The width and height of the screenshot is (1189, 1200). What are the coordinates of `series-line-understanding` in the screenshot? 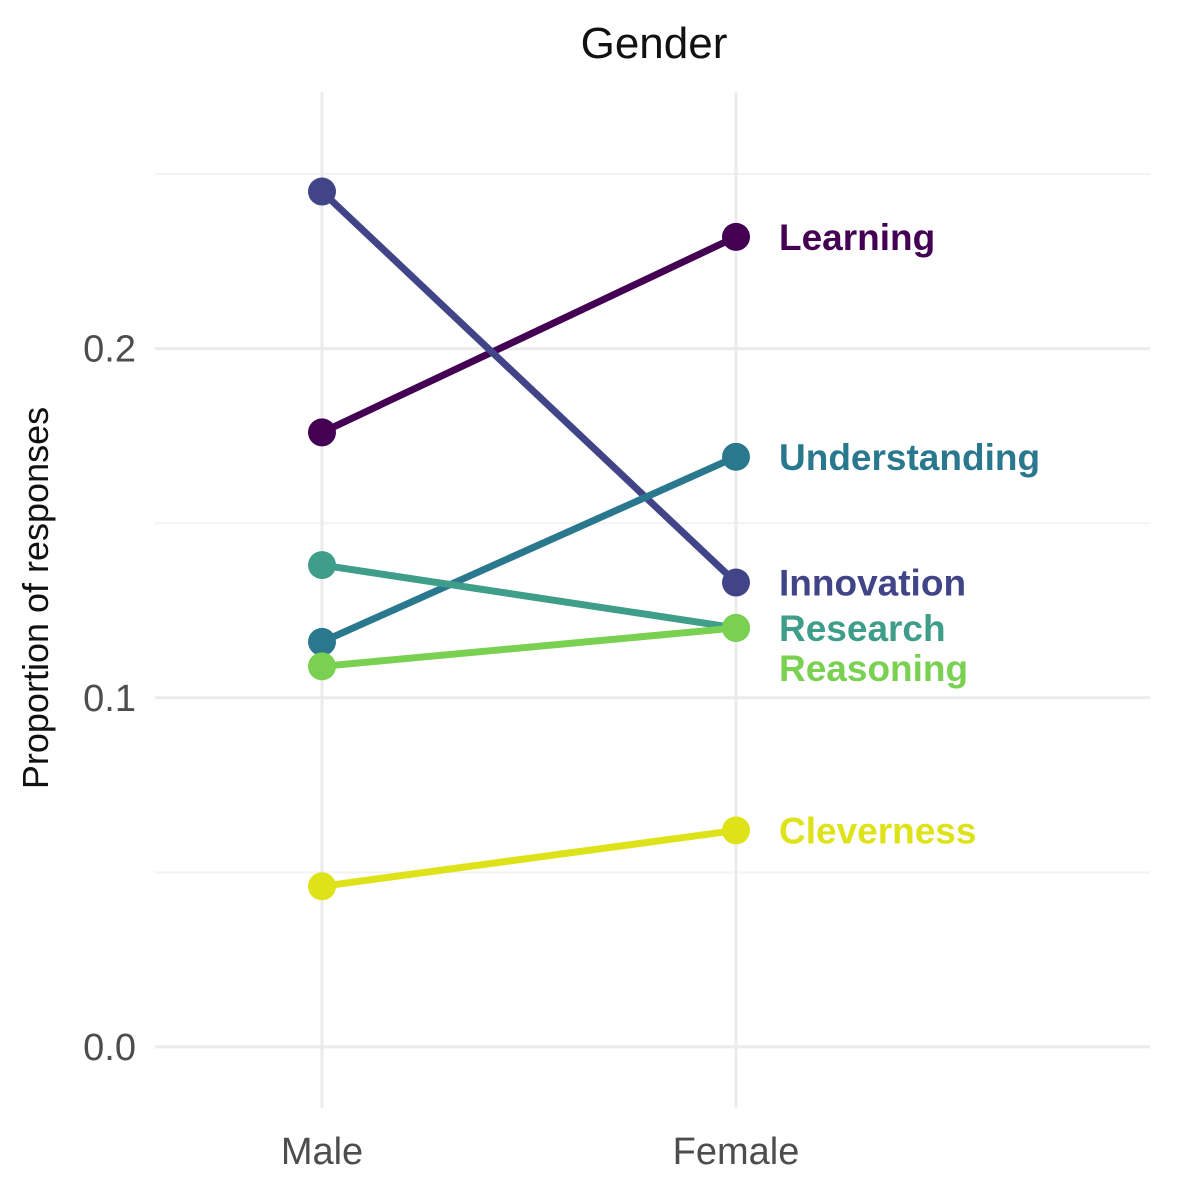 It's located at (529, 549).